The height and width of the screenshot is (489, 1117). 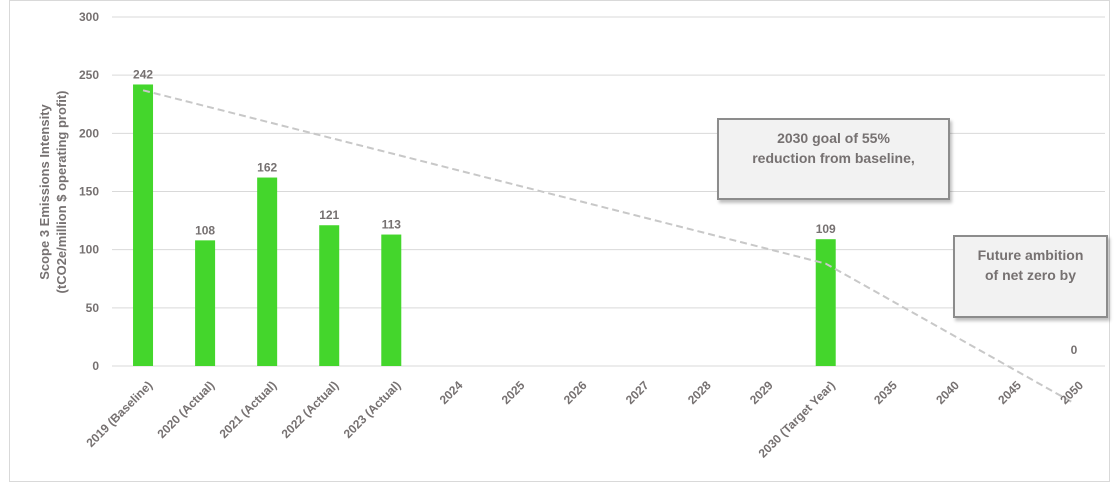 What do you see at coordinates (1030, 255) in the screenshot?
I see `callout-net-zero-line-1: Future ambition` at bounding box center [1030, 255].